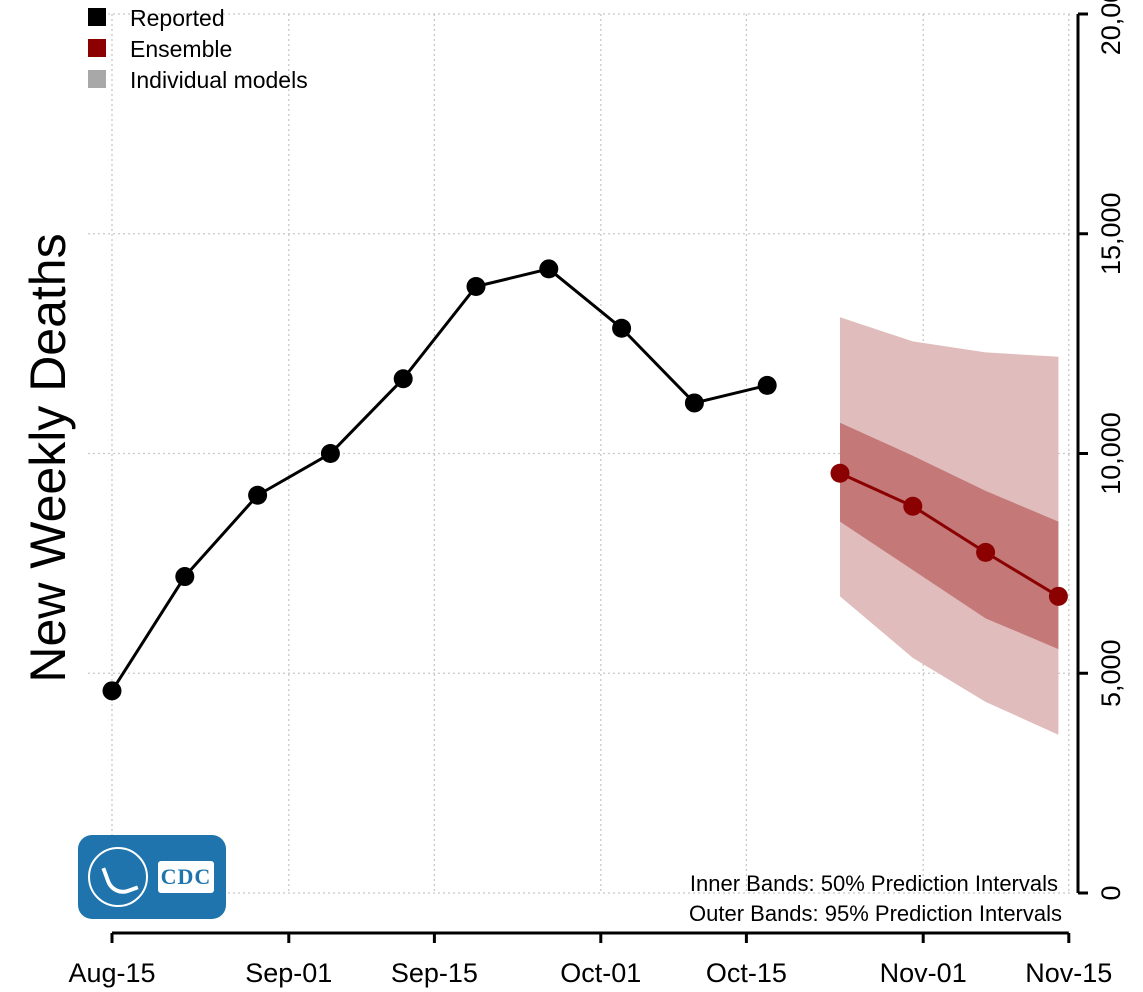  What do you see at coordinates (118, 877) in the screenshot?
I see `hhs-seal-icon` at bounding box center [118, 877].